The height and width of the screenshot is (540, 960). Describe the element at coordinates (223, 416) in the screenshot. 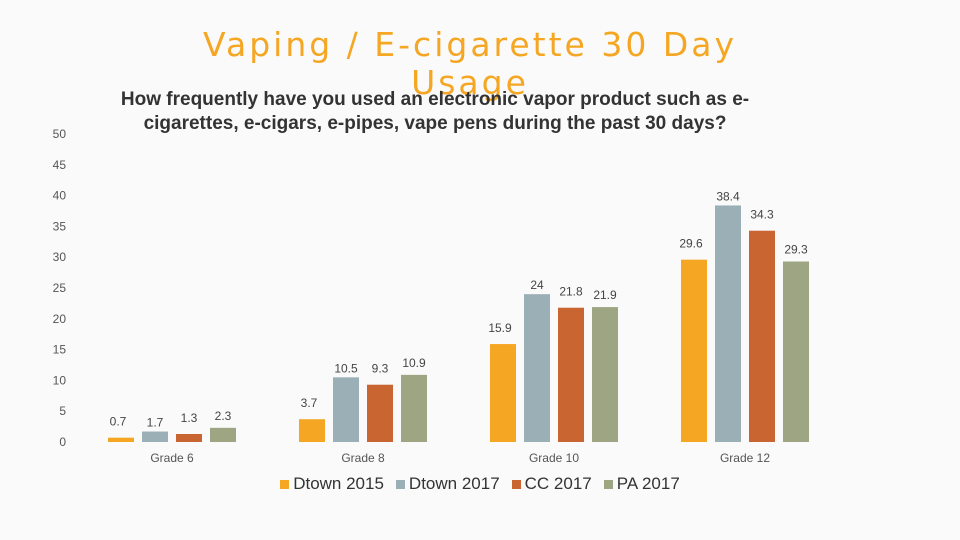

I see `data-label: 2.3` at that location.